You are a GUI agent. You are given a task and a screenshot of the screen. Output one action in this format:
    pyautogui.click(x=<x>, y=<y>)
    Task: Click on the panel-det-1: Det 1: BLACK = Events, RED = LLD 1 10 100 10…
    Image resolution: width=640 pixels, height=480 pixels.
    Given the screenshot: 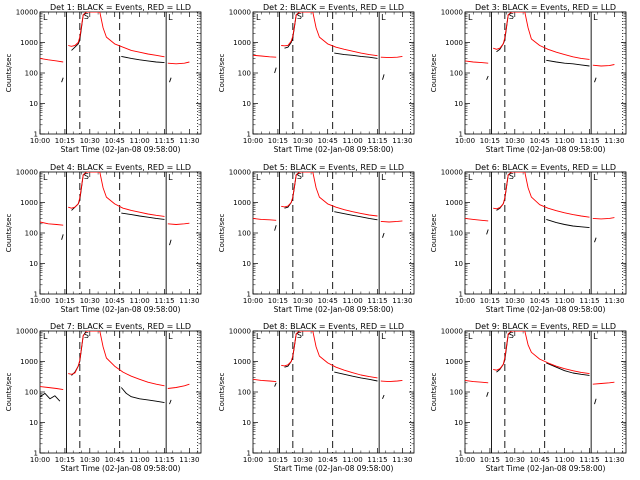 What is the action you would take?
    pyautogui.click(x=103, y=78)
    